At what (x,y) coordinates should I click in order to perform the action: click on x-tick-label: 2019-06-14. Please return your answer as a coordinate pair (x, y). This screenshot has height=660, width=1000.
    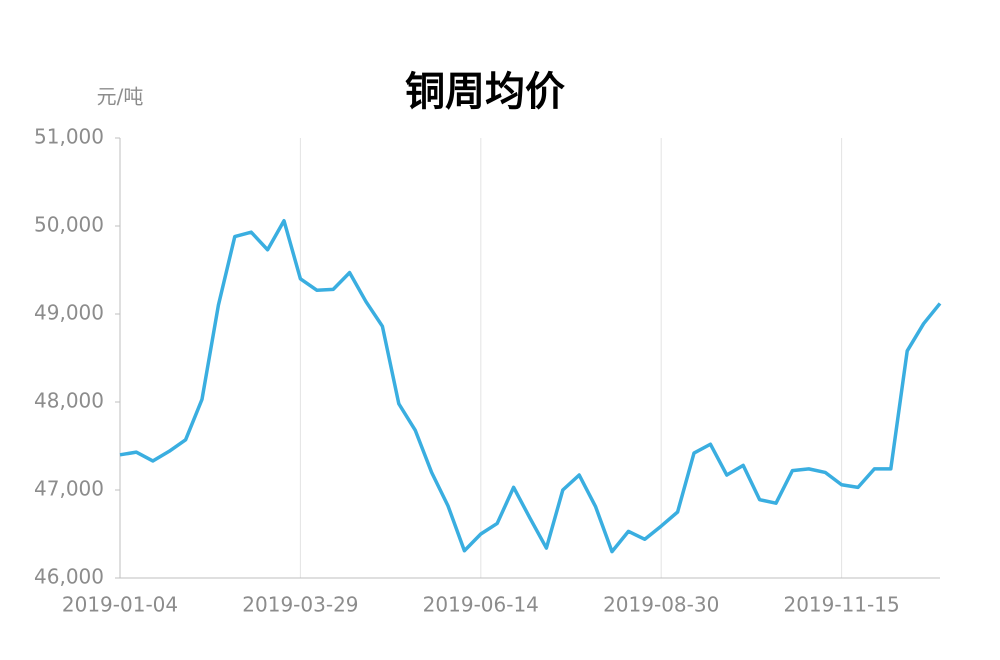
    Looking at the image, I should click on (481, 605).